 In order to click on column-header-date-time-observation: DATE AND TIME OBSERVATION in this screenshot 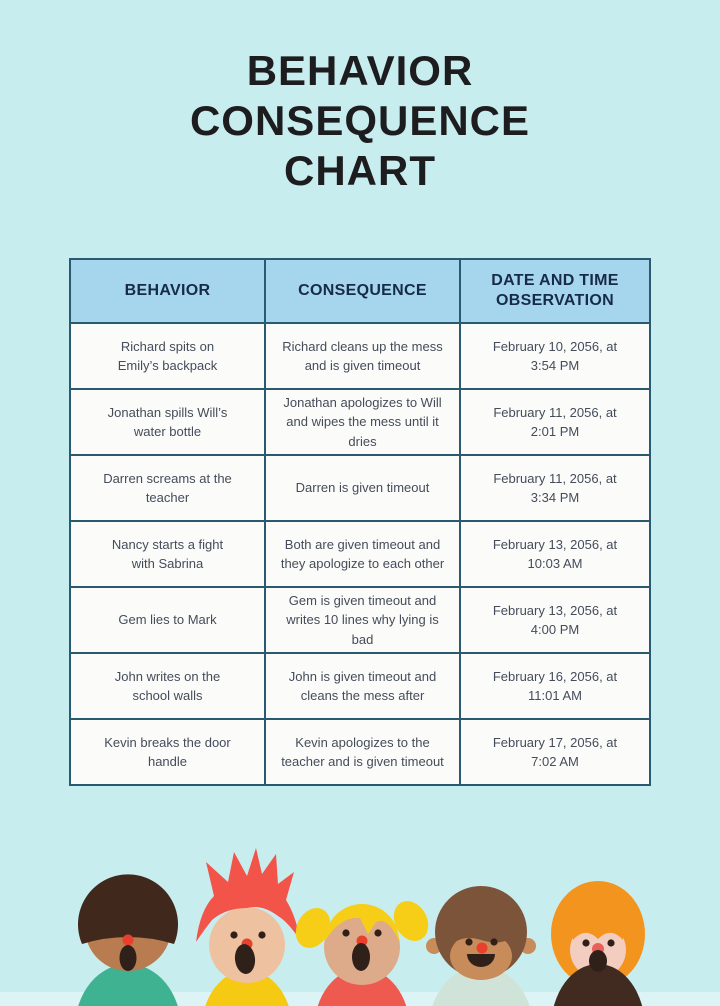, I will do `click(555, 291)`.